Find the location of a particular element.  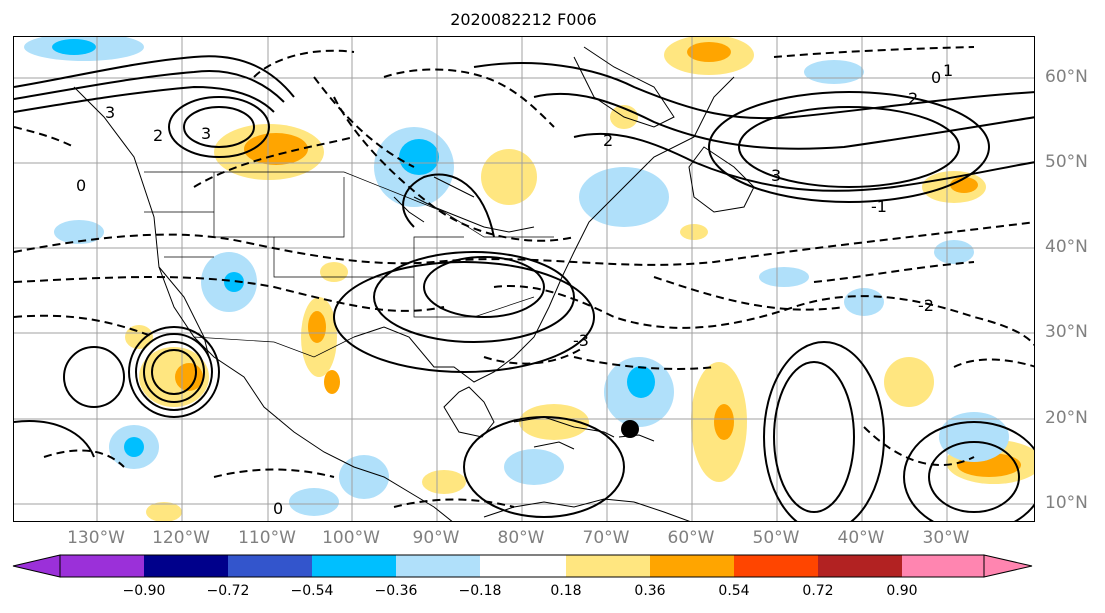

contour-label: -3 is located at coordinates (581, 340).